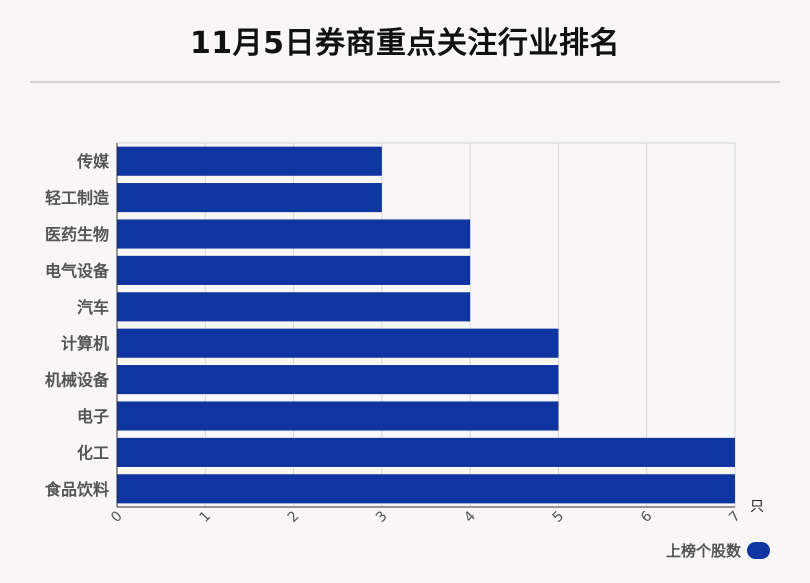  What do you see at coordinates (470, 517) in the screenshot?
I see `x-tick-label: 4` at bounding box center [470, 517].